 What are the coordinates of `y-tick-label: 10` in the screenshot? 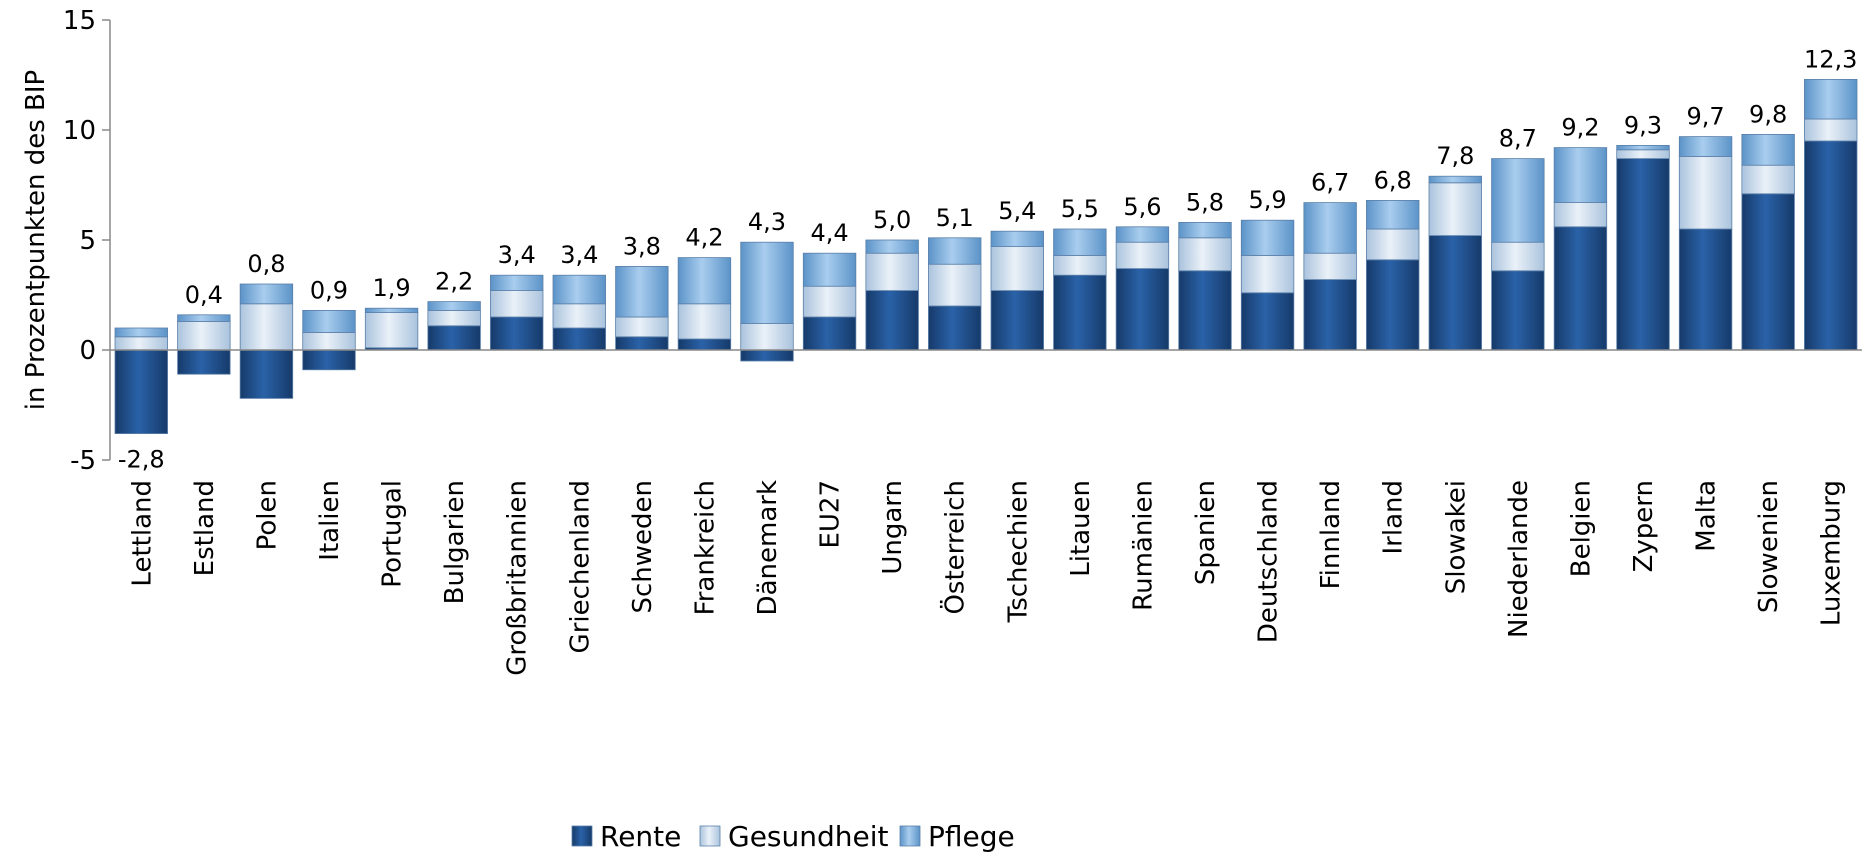 It's located at (79, 131).